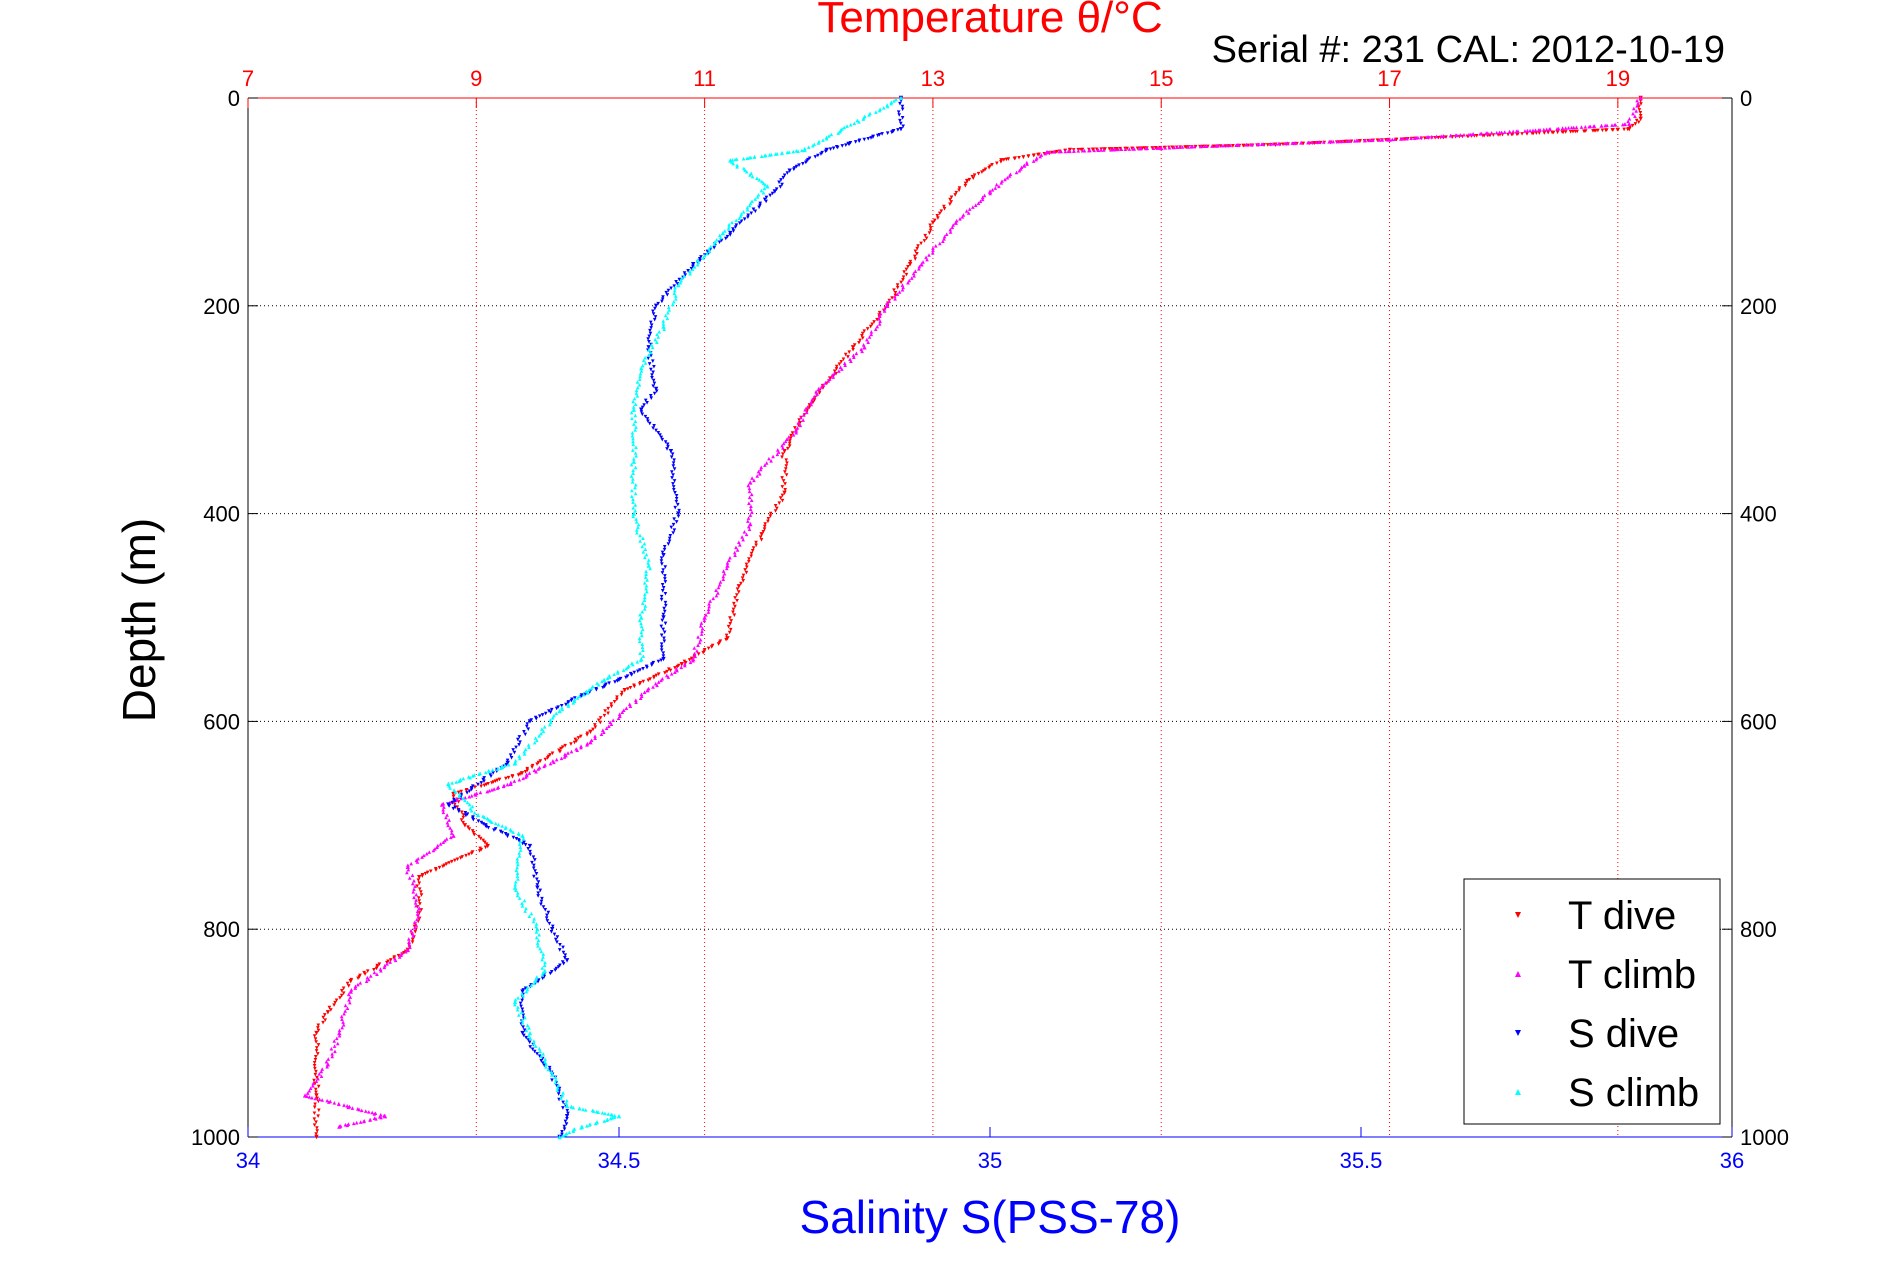 The width and height of the screenshot is (1891, 1262). What do you see at coordinates (234, 98) in the screenshot?
I see `y-tick-label: 0` at bounding box center [234, 98].